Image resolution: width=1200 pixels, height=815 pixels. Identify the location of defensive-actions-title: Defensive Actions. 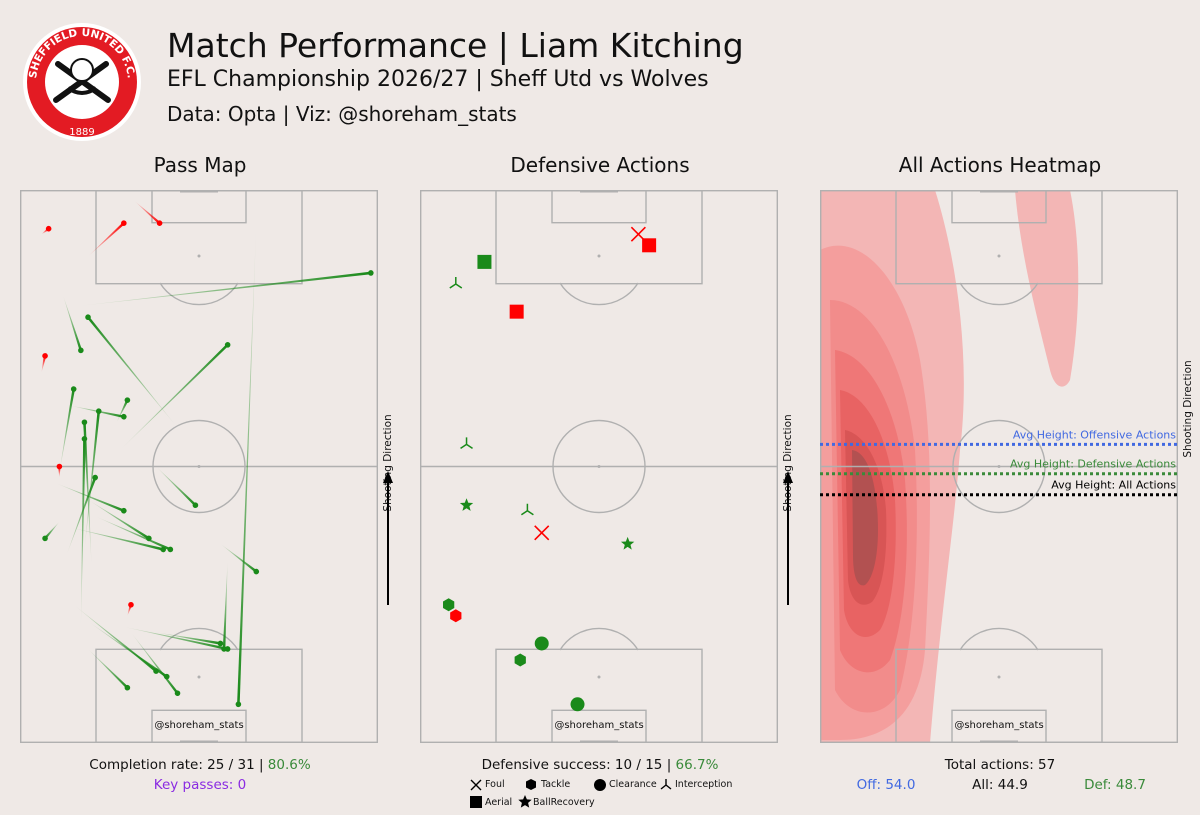
(600, 165).